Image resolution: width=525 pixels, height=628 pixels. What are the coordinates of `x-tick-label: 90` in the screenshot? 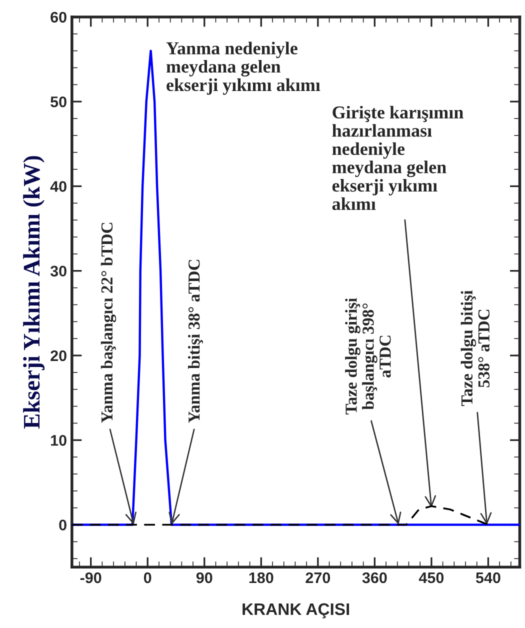 It's located at (204, 578).